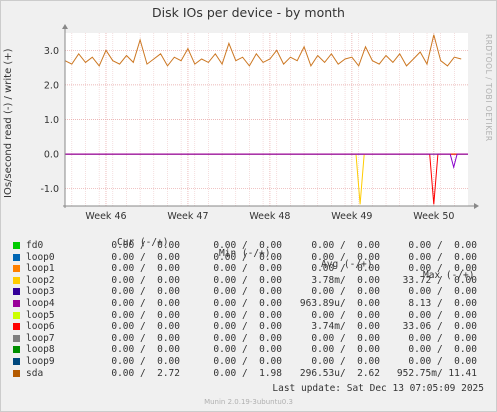 This screenshot has height=412, width=497. I want to click on x-tick-label: Week 47, so click(187, 216).